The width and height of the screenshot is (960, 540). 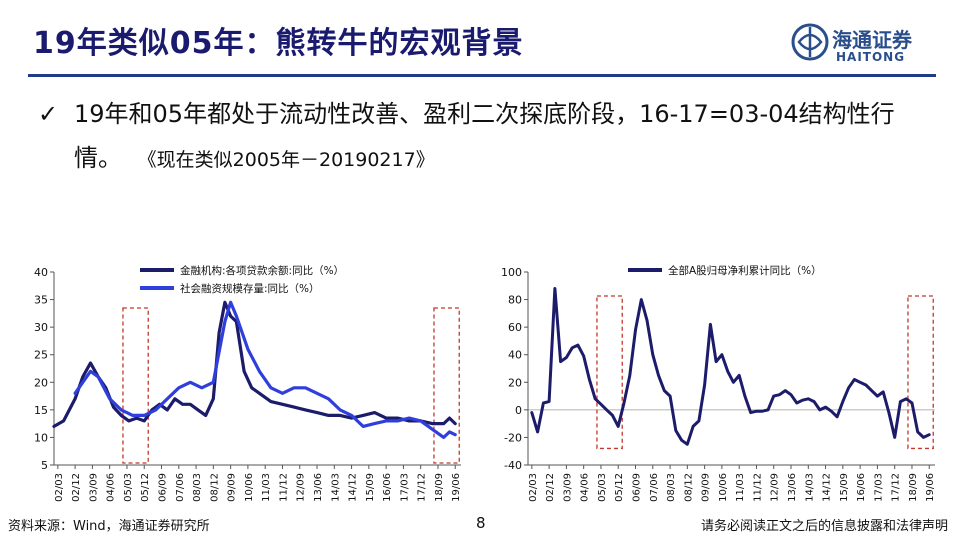 What do you see at coordinates (824, 526) in the screenshot?
I see `disclaimer: 请务必阅读正文之后的信息披露和法律声明` at bounding box center [824, 526].